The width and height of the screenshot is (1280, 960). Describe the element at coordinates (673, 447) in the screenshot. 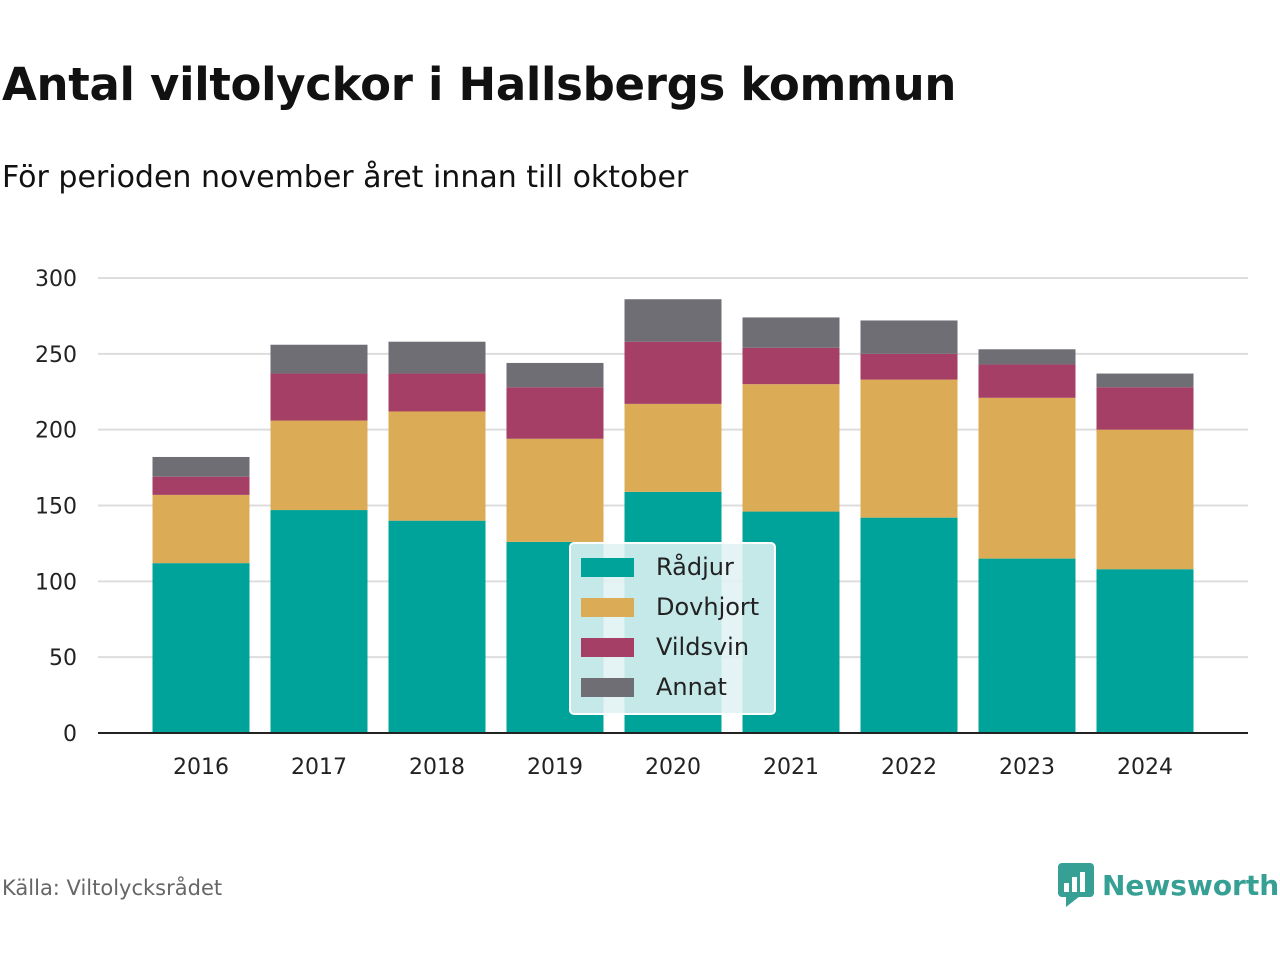

I see `bar-2020-dovhjort` at that location.